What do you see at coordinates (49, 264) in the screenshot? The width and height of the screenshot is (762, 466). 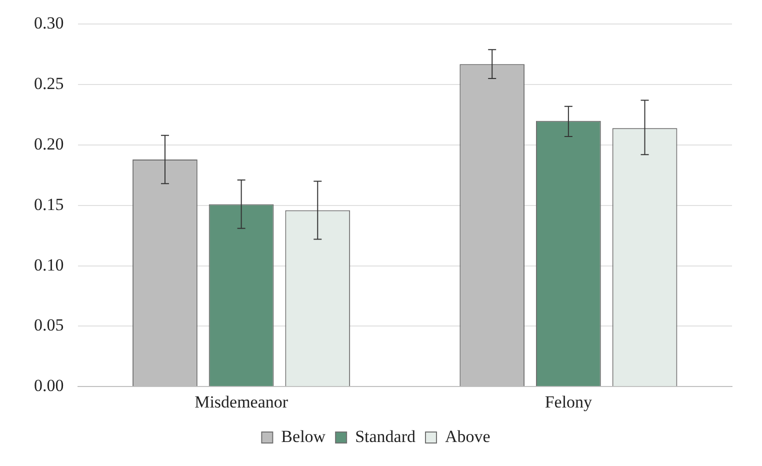 I see `y-tick-label: 0.10` at bounding box center [49, 264].